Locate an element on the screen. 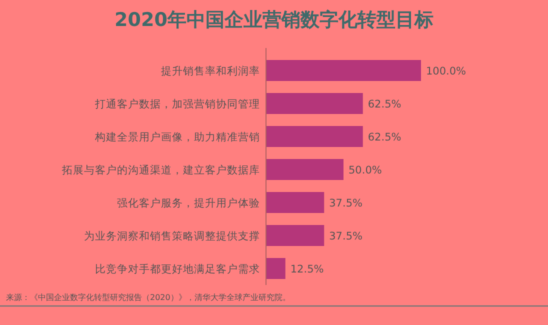 The width and height of the screenshot is (548, 325). y-tick-label: 打通客户数据，加强营销协同管理 is located at coordinates (177, 104).